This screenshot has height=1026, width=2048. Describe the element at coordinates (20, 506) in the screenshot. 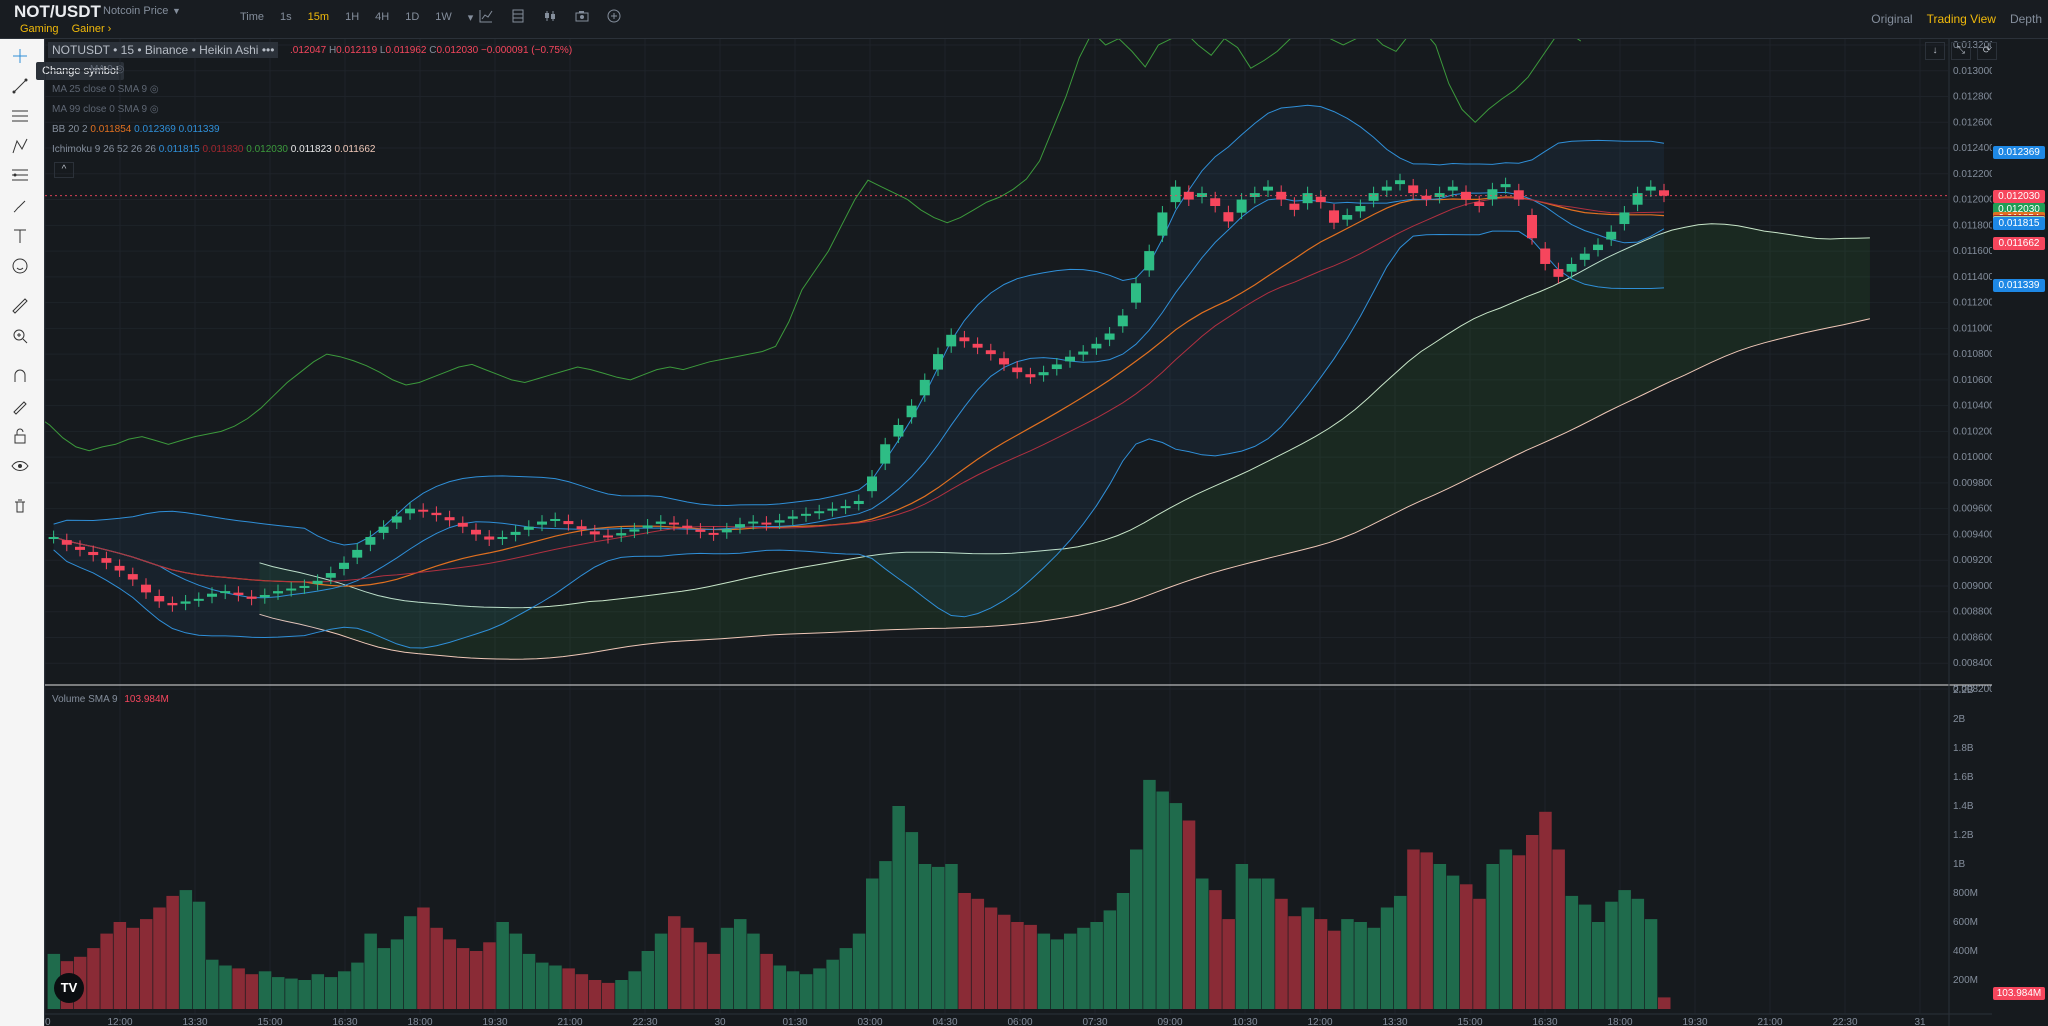

I see `trash-icon` at that location.